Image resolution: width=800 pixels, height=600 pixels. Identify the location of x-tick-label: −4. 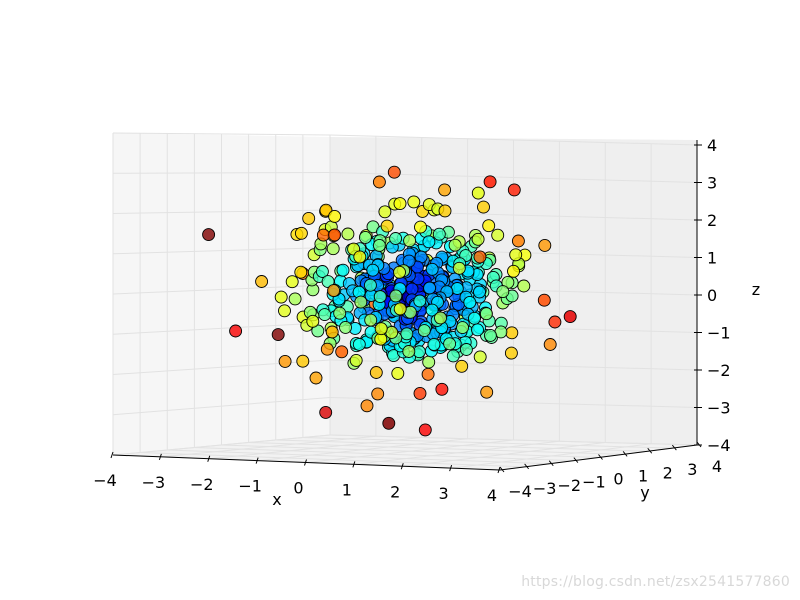
(105, 480).